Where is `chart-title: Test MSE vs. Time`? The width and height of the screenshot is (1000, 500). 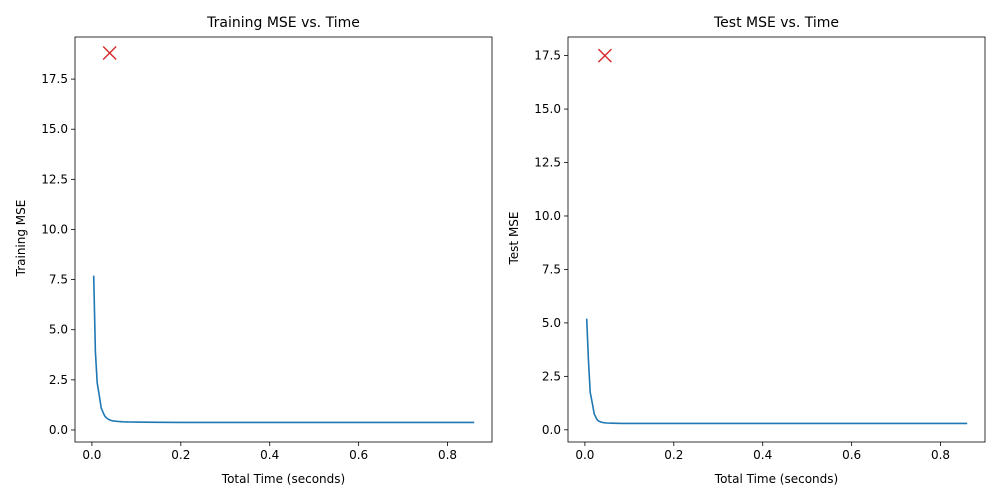
chart-title: Test MSE vs. Time is located at coordinates (776, 23).